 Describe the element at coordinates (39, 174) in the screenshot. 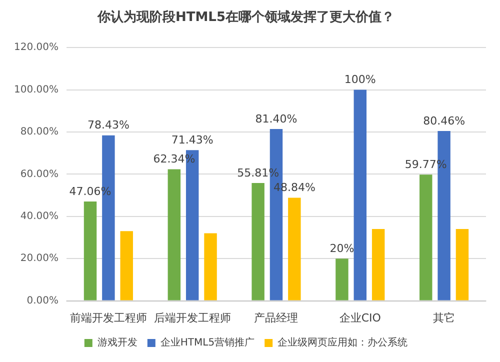

I see `y-tick-label: 60.00%` at that location.